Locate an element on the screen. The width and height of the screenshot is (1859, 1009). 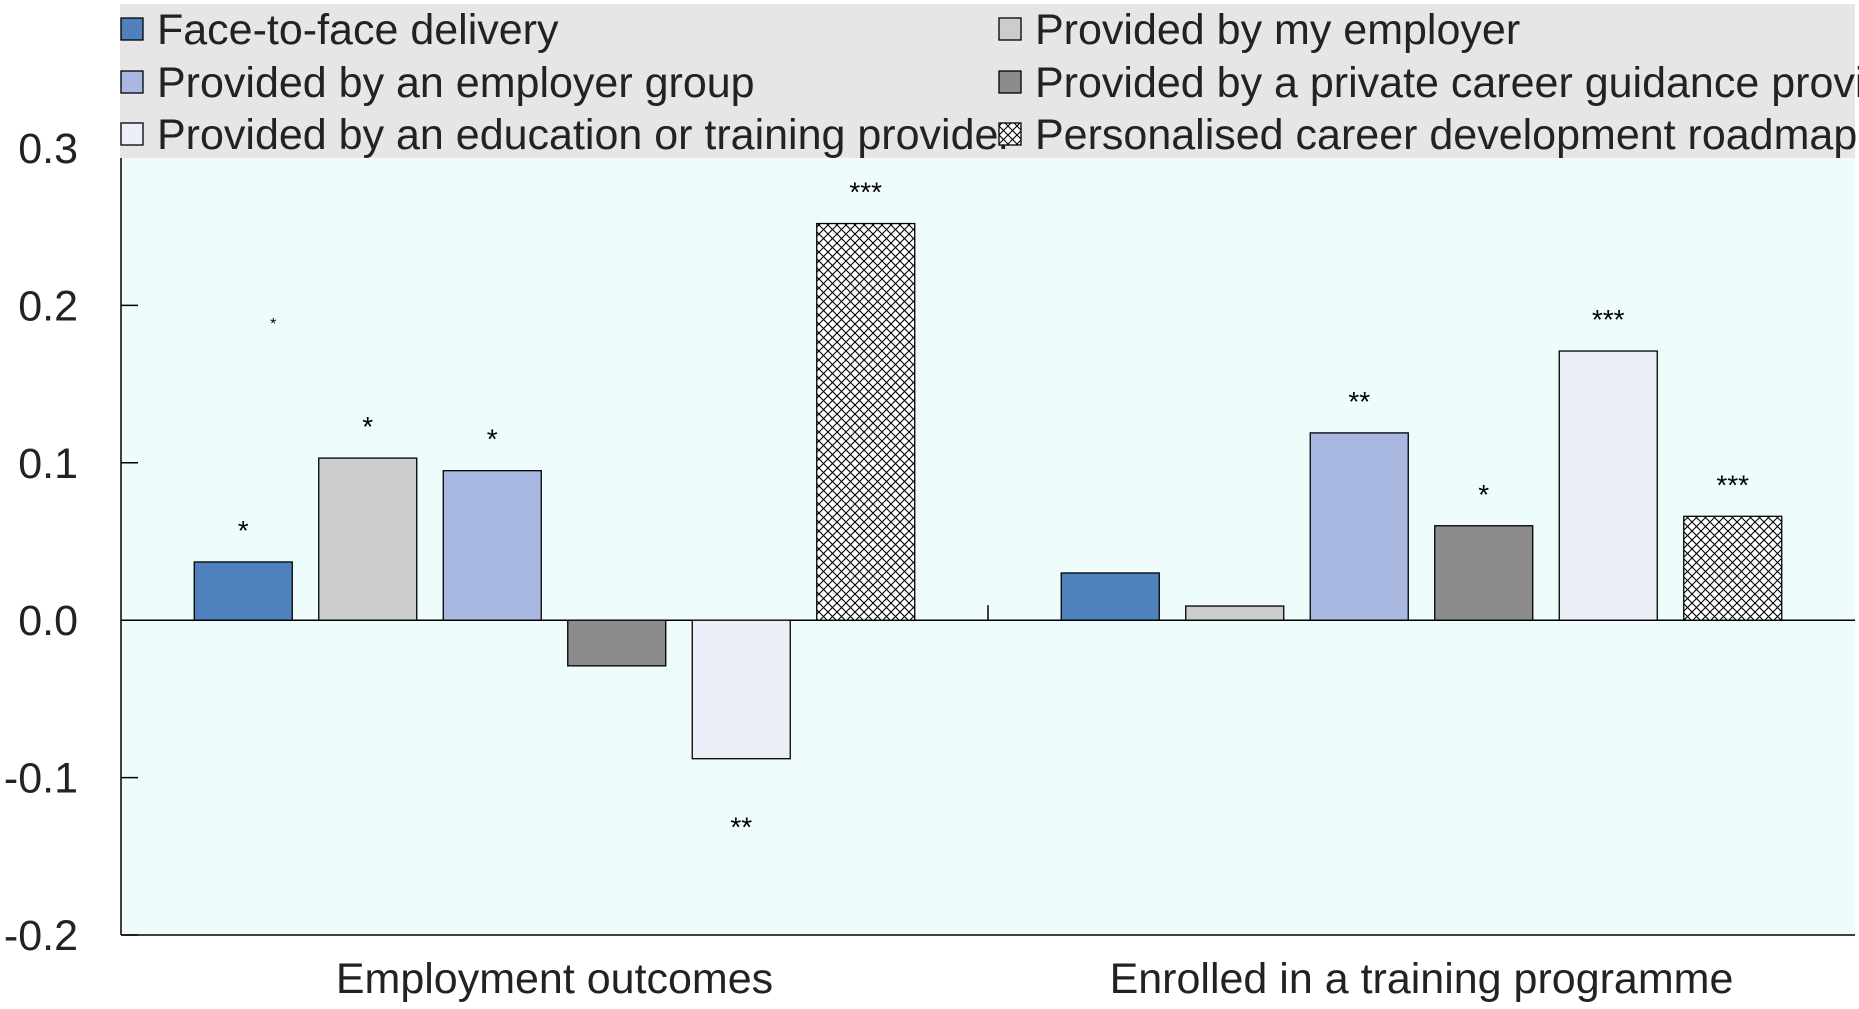
bar-provided-by-an-education-or-training-provider-employment-outcomes is located at coordinates (741, 689).